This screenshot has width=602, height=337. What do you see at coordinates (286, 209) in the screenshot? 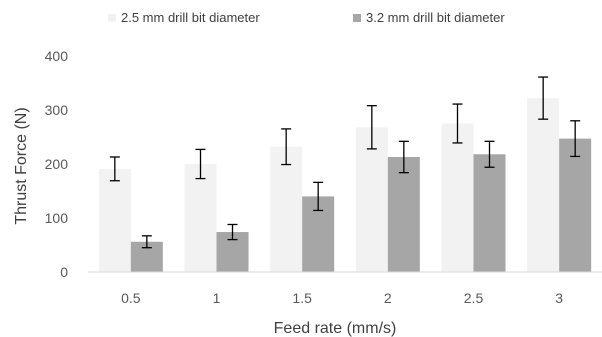
I see `bar-series-1-1.5` at bounding box center [286, 209].